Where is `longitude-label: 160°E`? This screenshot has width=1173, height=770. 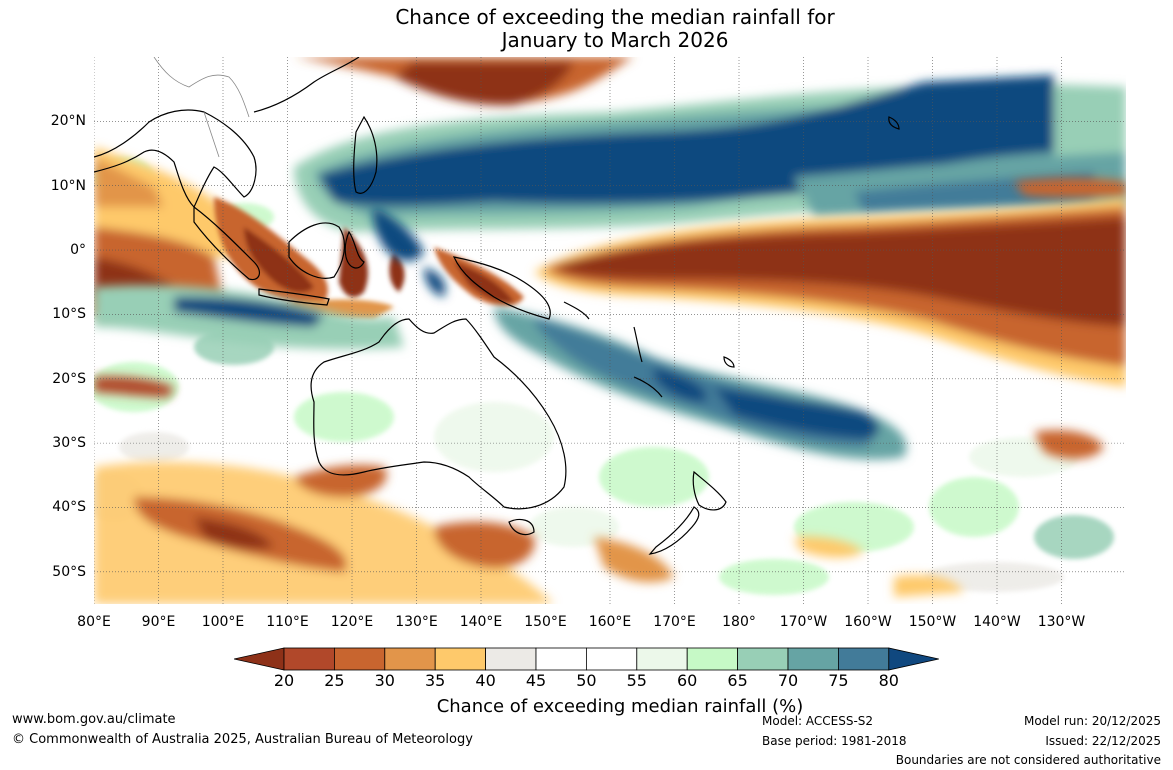 longitude-label: 160°E is located at coordinates (610, 622).